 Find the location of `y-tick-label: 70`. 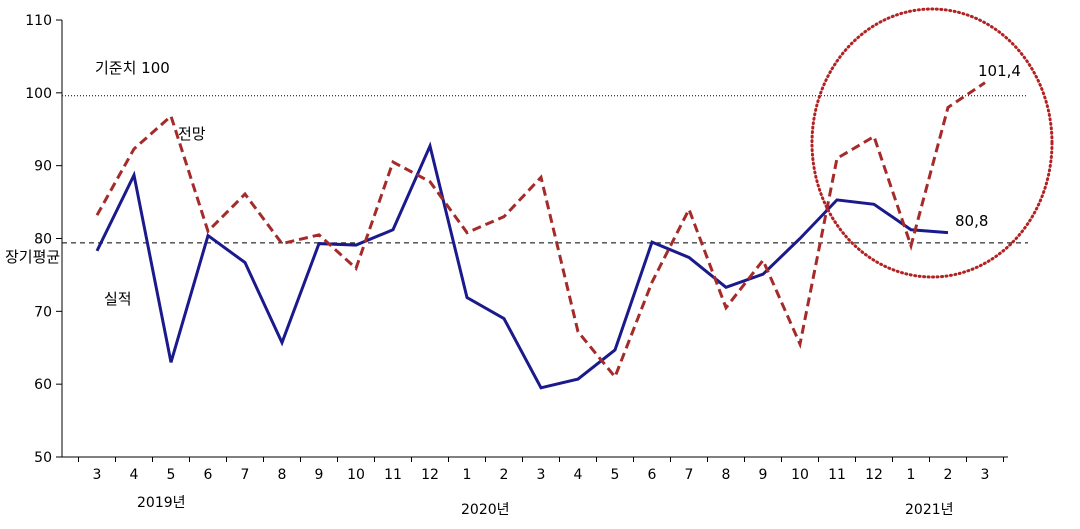

y-tick-label: 70 is located at coordinates (43, 312).